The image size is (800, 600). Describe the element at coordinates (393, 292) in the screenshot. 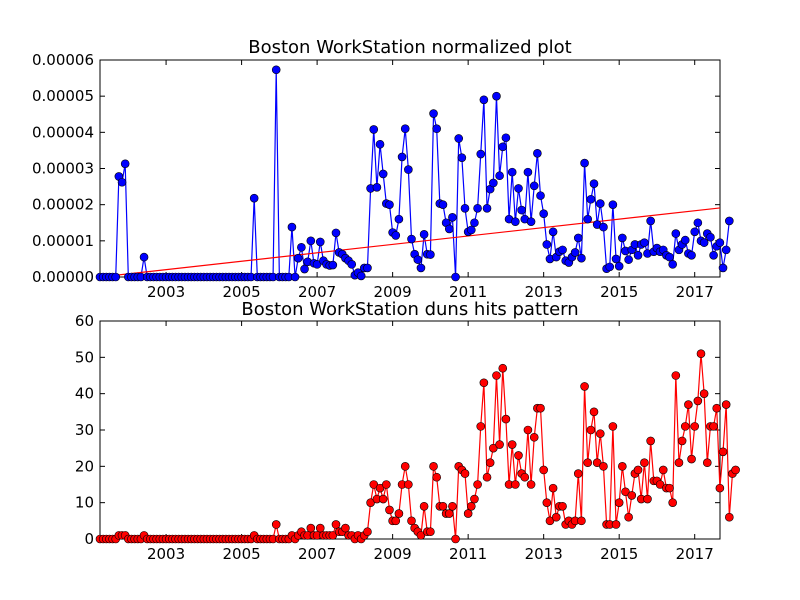

I see `x-tick-label: 2009` at that location.